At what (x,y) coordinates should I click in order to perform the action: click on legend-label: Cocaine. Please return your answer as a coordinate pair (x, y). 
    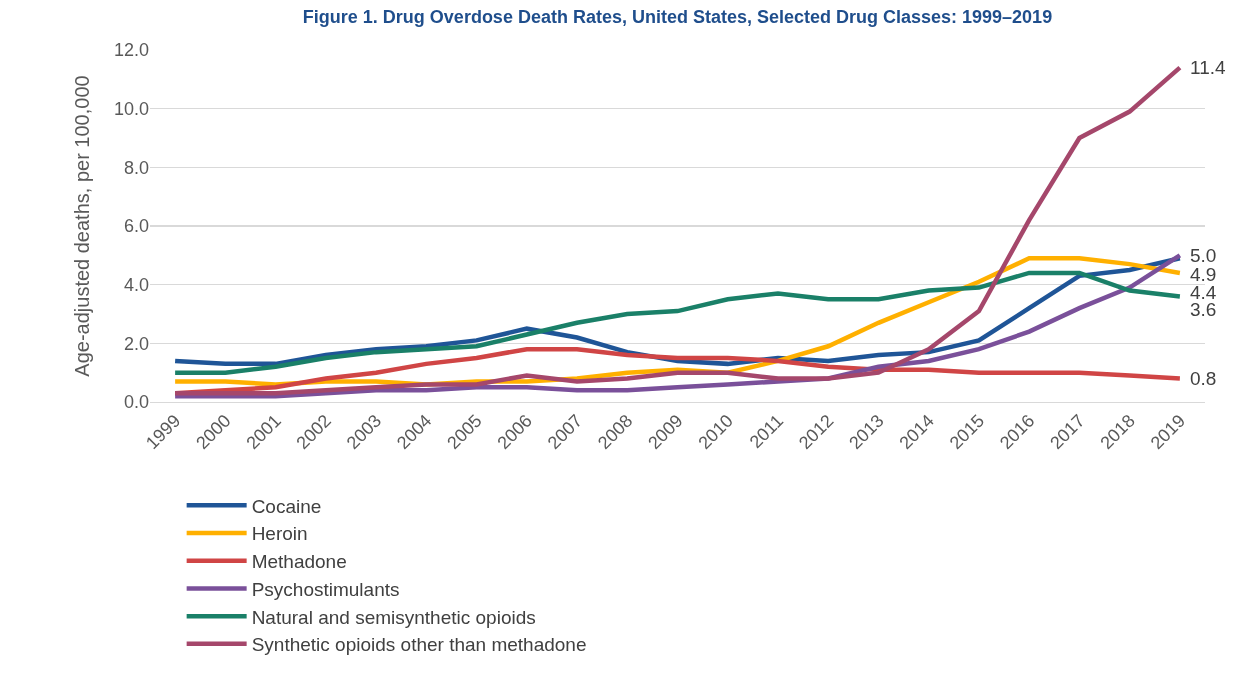
    Looking at the image, I should click on (286, 506).